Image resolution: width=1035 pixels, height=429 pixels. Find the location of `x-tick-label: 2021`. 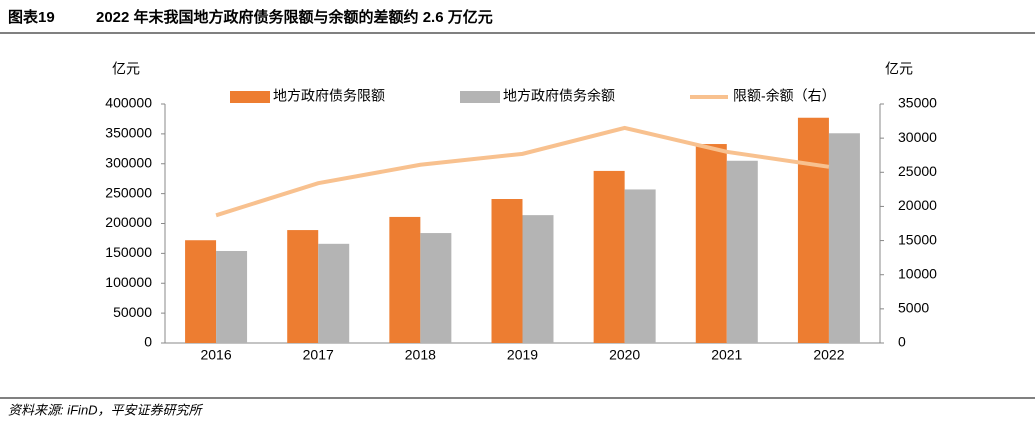

x-tick-label: 2021 is located at coordinates (726, 355).